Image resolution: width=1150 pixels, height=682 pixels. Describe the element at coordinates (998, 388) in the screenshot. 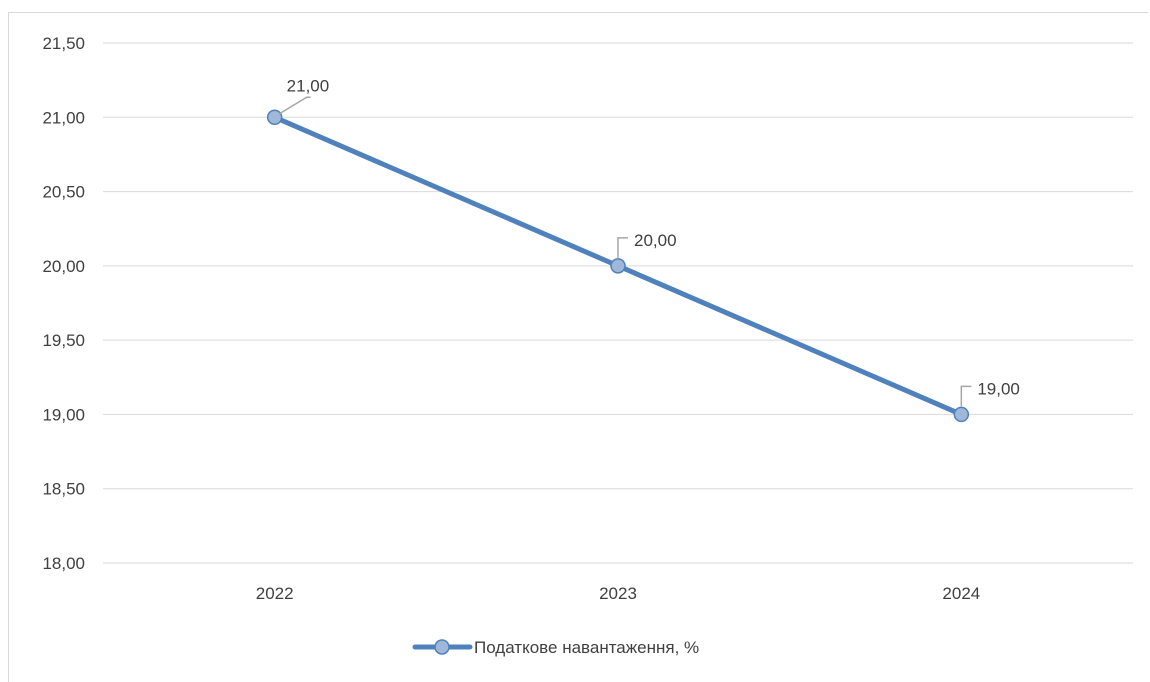

I see `data-label: 19,00` at that location.